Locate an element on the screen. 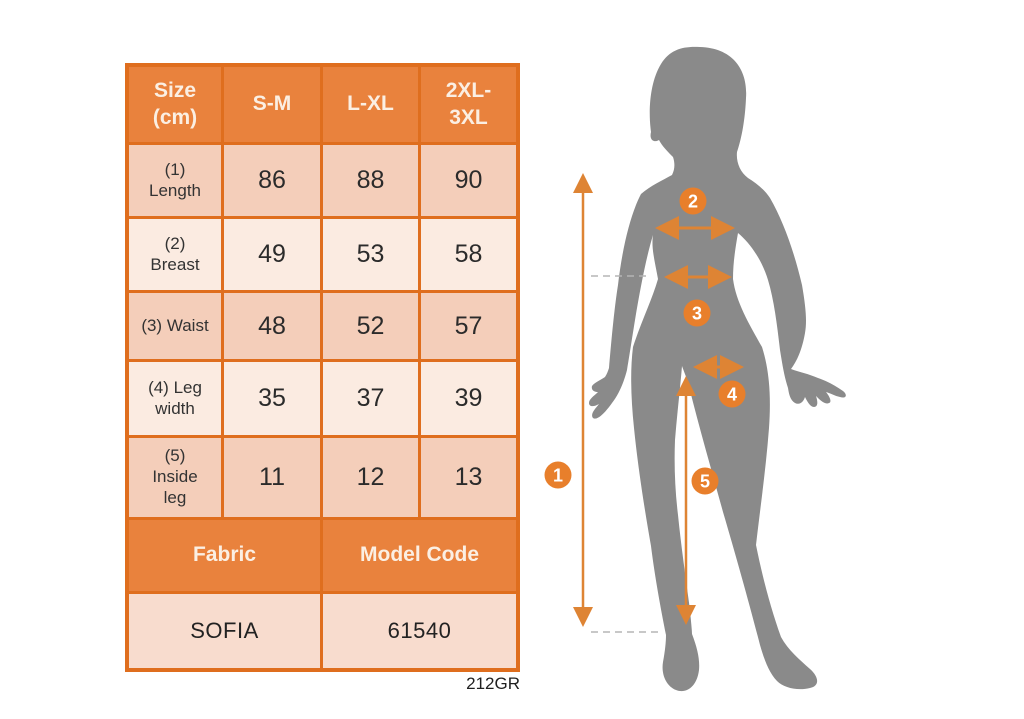  value-waist-2xl-3xl: 57 is located at coordinates (468, 326).